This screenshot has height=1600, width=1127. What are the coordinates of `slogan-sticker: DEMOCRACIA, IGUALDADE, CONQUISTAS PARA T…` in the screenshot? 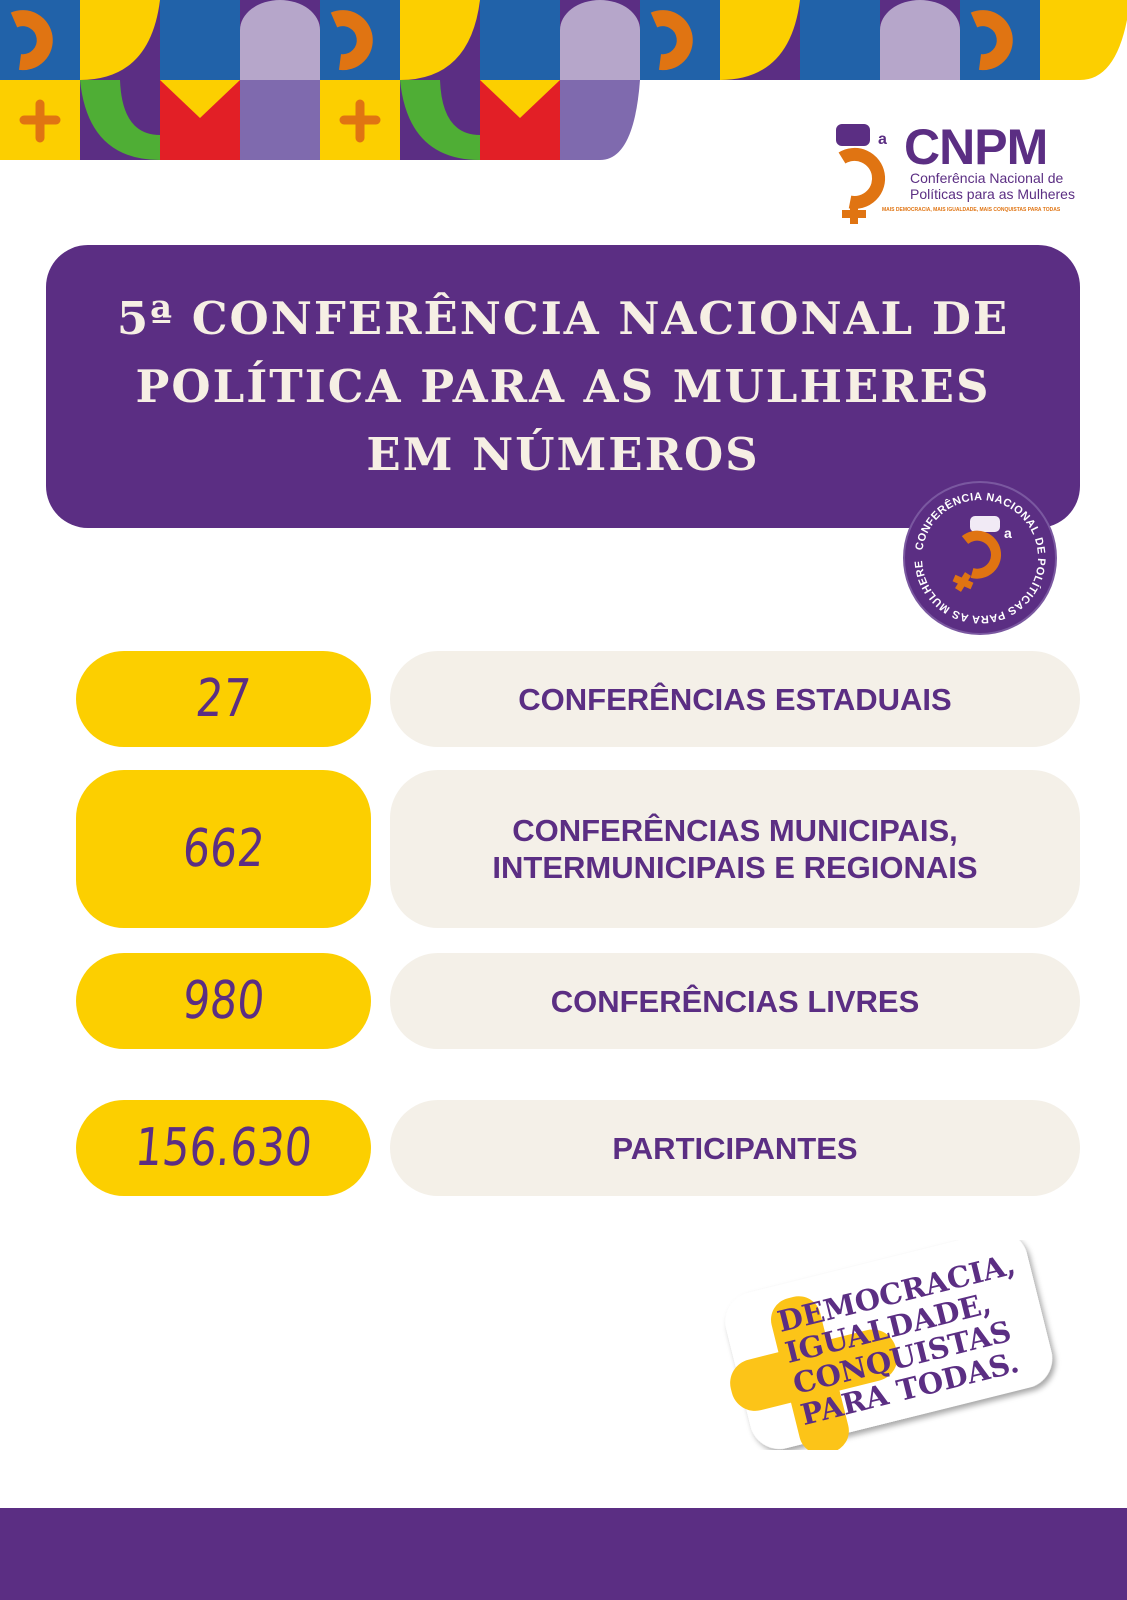 It's located at (889, 1345).